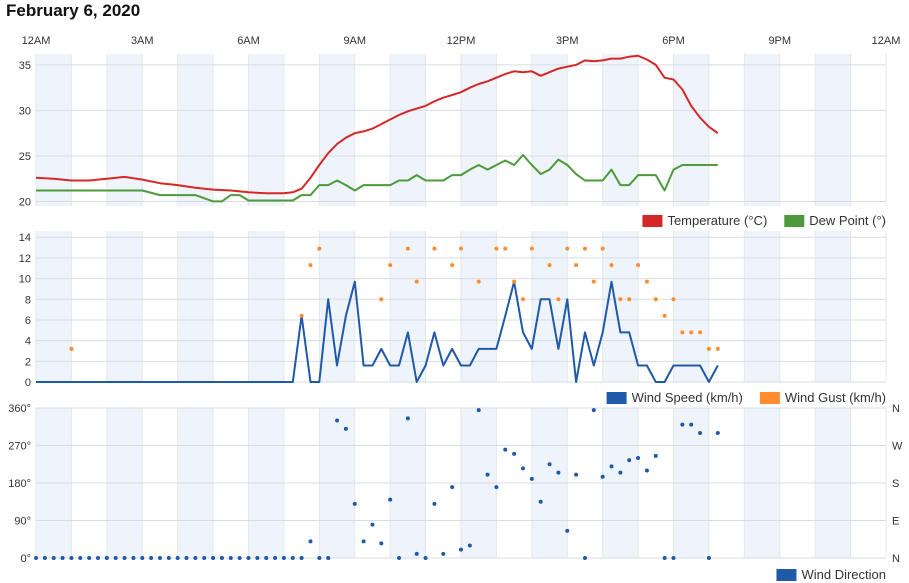 The height and width of the screenshot is (583, 909). Describe the element at coordinates (25, 259) in the screenshot. I see `y-tick-label: 12` at that location.